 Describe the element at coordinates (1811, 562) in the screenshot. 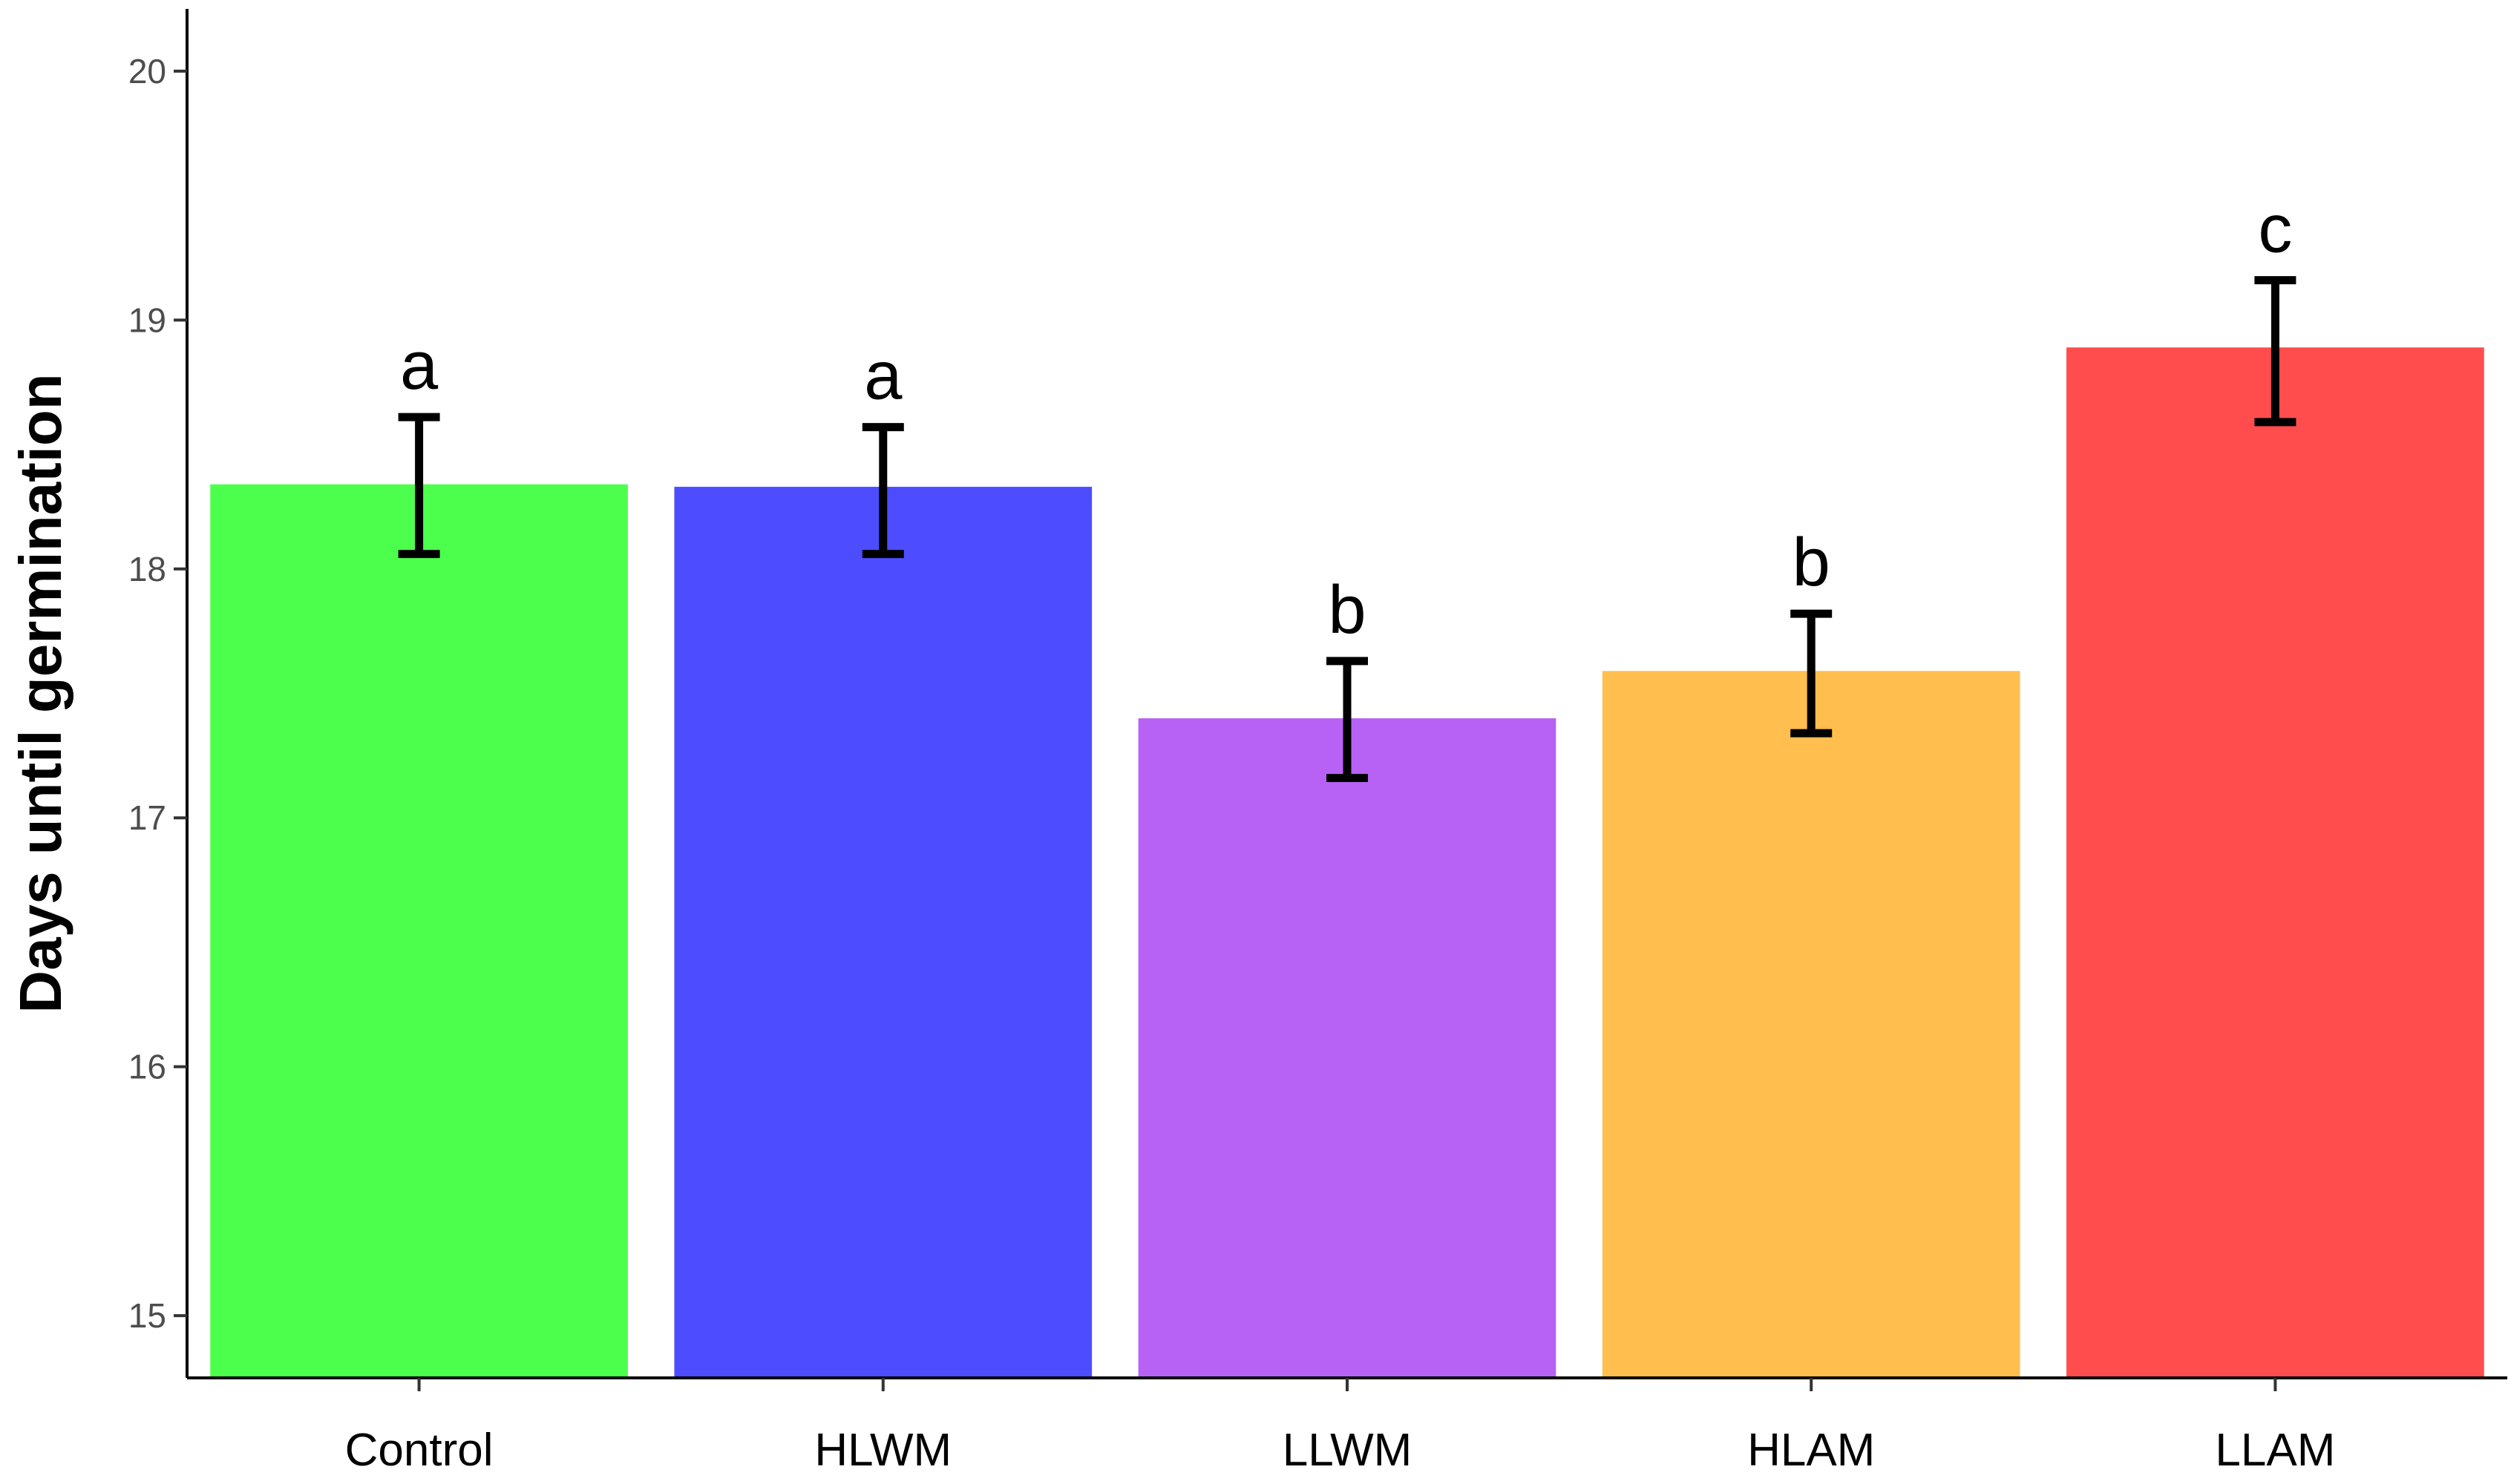

I see `significance-label-hlam: b` at that location.